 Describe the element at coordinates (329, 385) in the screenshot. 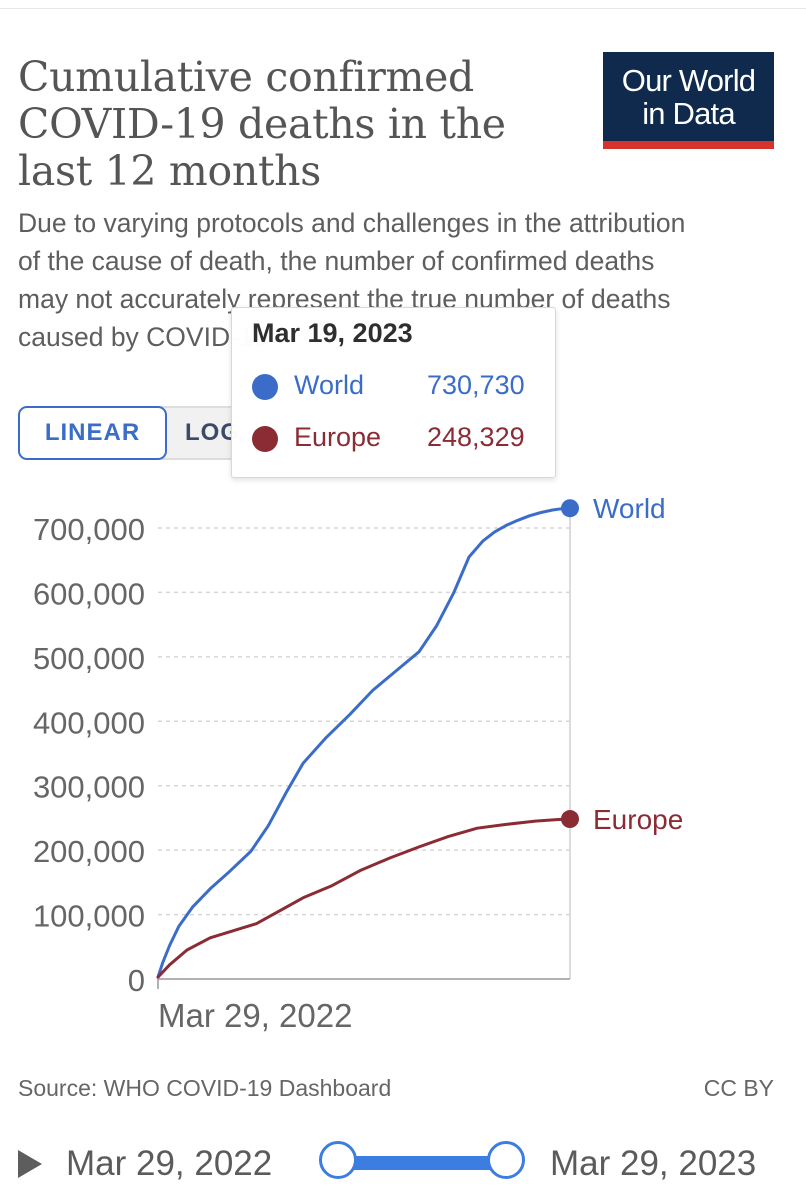

I see `tooltip-series-name: World` at that location.